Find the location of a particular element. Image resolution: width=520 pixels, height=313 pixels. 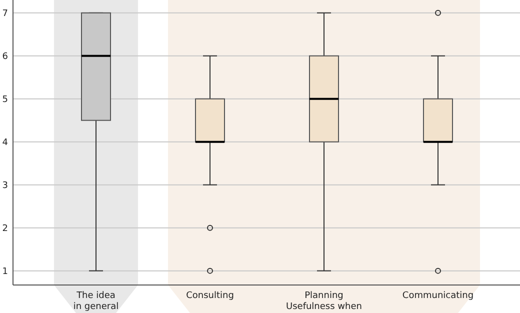

y-tick-label: 3 is located at coordinates (5, 185).